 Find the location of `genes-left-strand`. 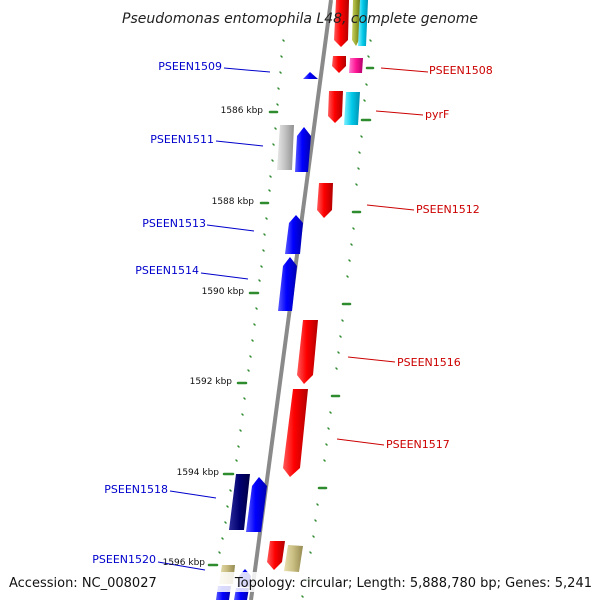

genes-left-strand is located at coordinates (267, 336).